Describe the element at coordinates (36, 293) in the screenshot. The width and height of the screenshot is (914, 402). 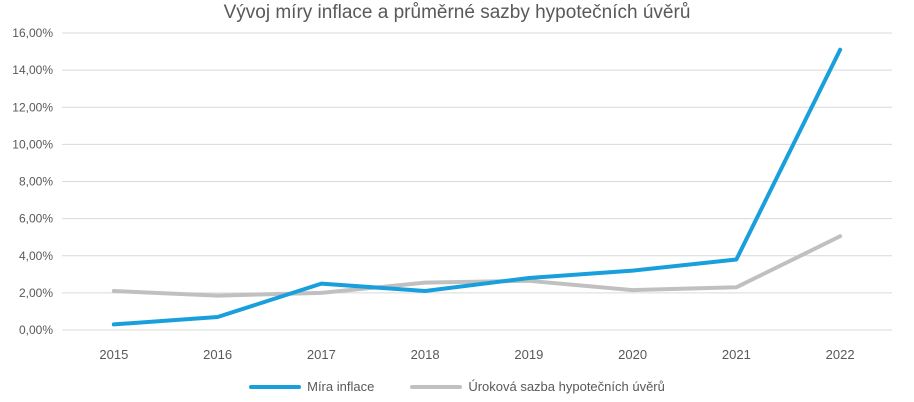
I see `y-tick-label: 2,00%` at that location.